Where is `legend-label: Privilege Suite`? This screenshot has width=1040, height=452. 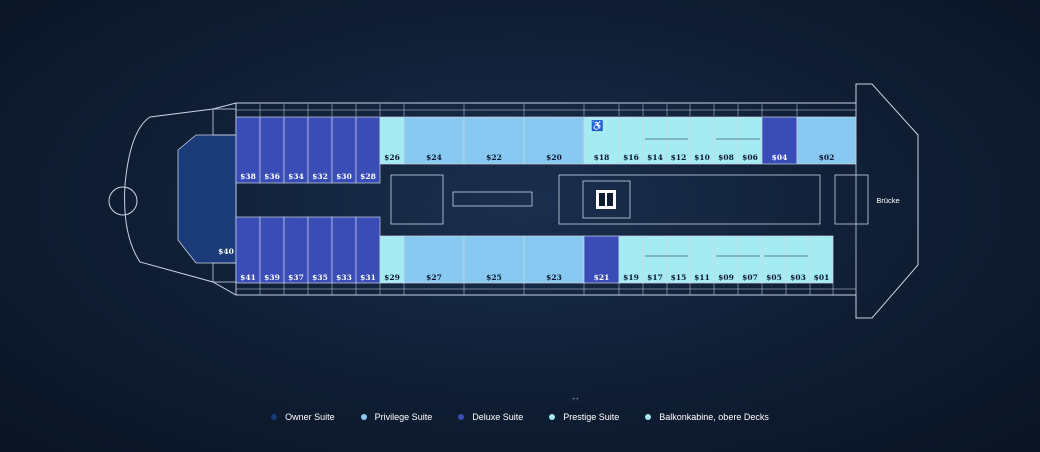
legend-label: Privilege Suite is located at coordinates (403, 417).